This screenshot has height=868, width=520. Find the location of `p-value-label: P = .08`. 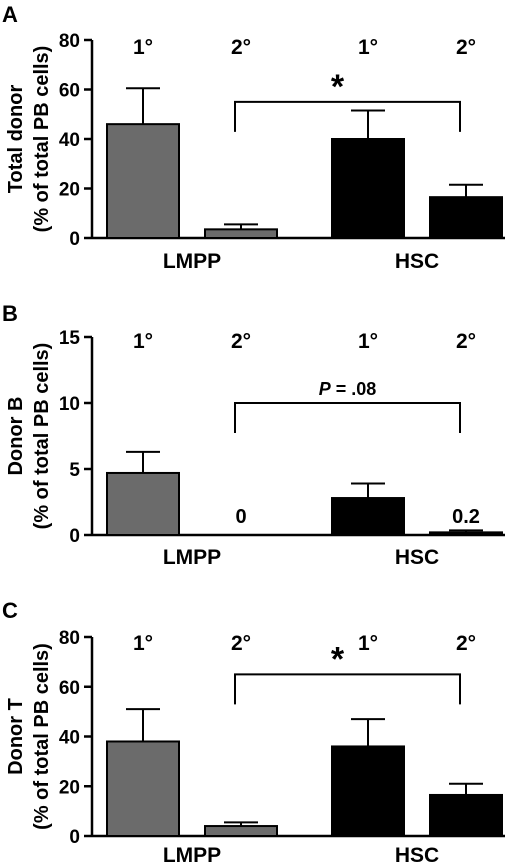

p-value-label: P = .08 is located at coordinates (348, 389).